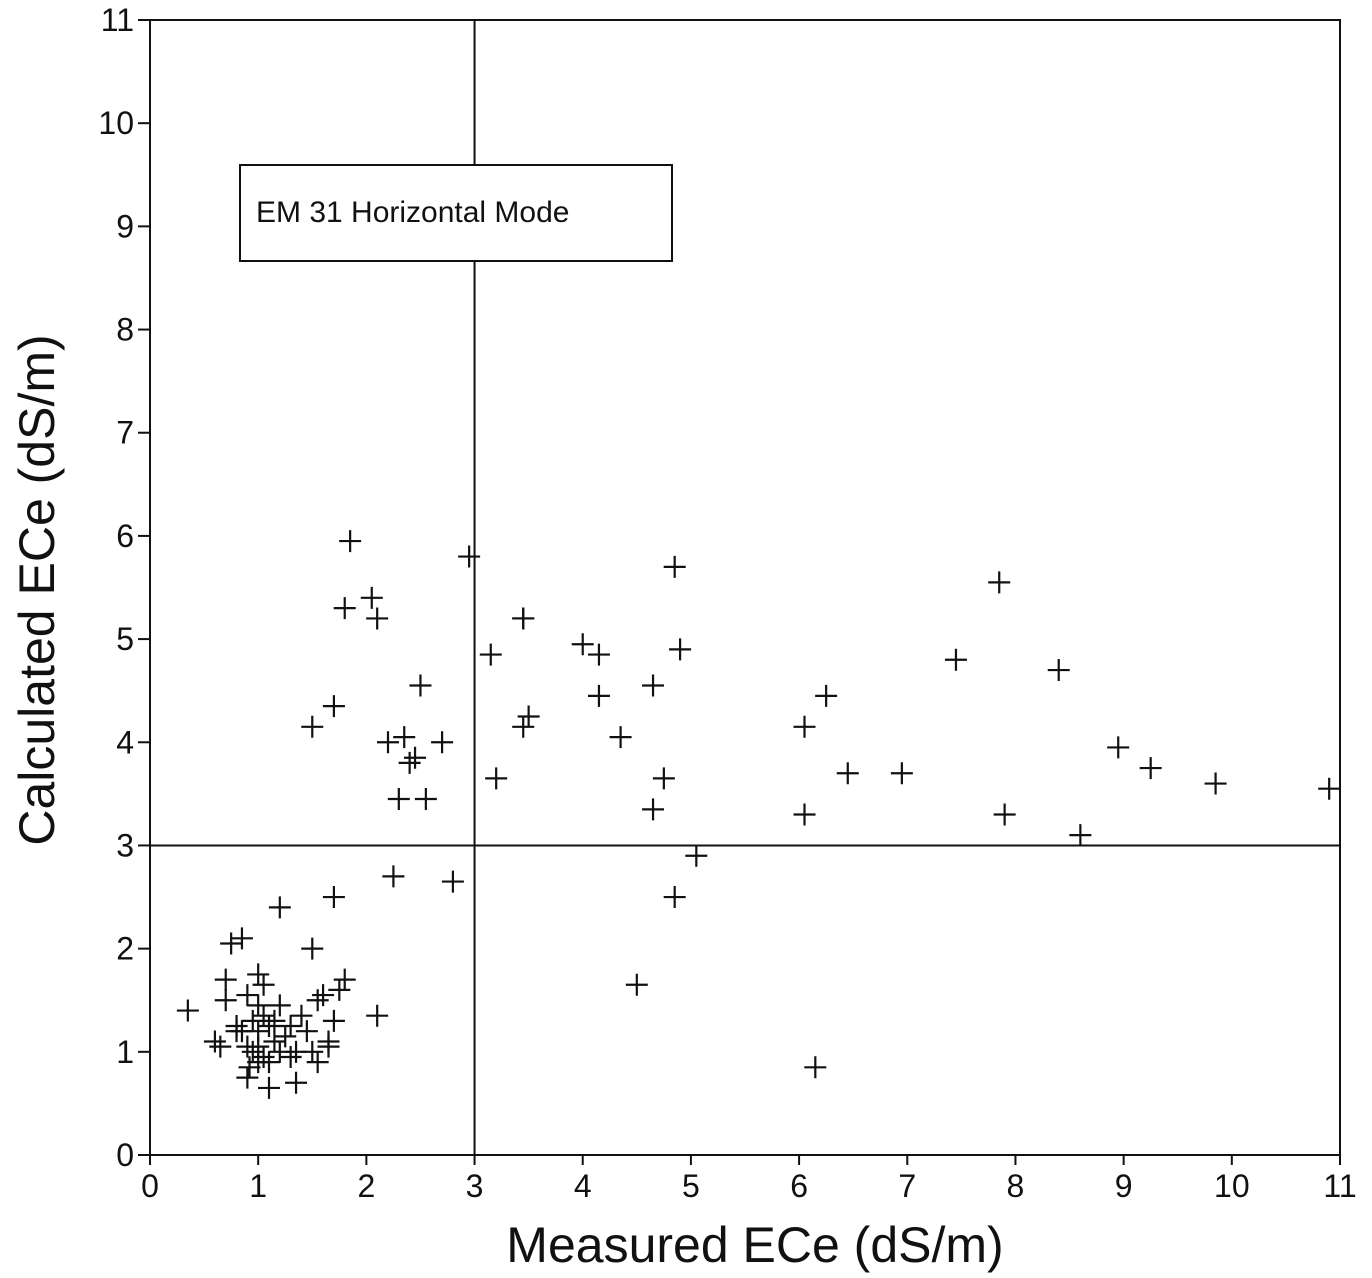 This screenshot has height=1278, width=1372. Describe the element at coordinates (125, 845) in the screenshot. I see `y-tick-label: 3` at that location.